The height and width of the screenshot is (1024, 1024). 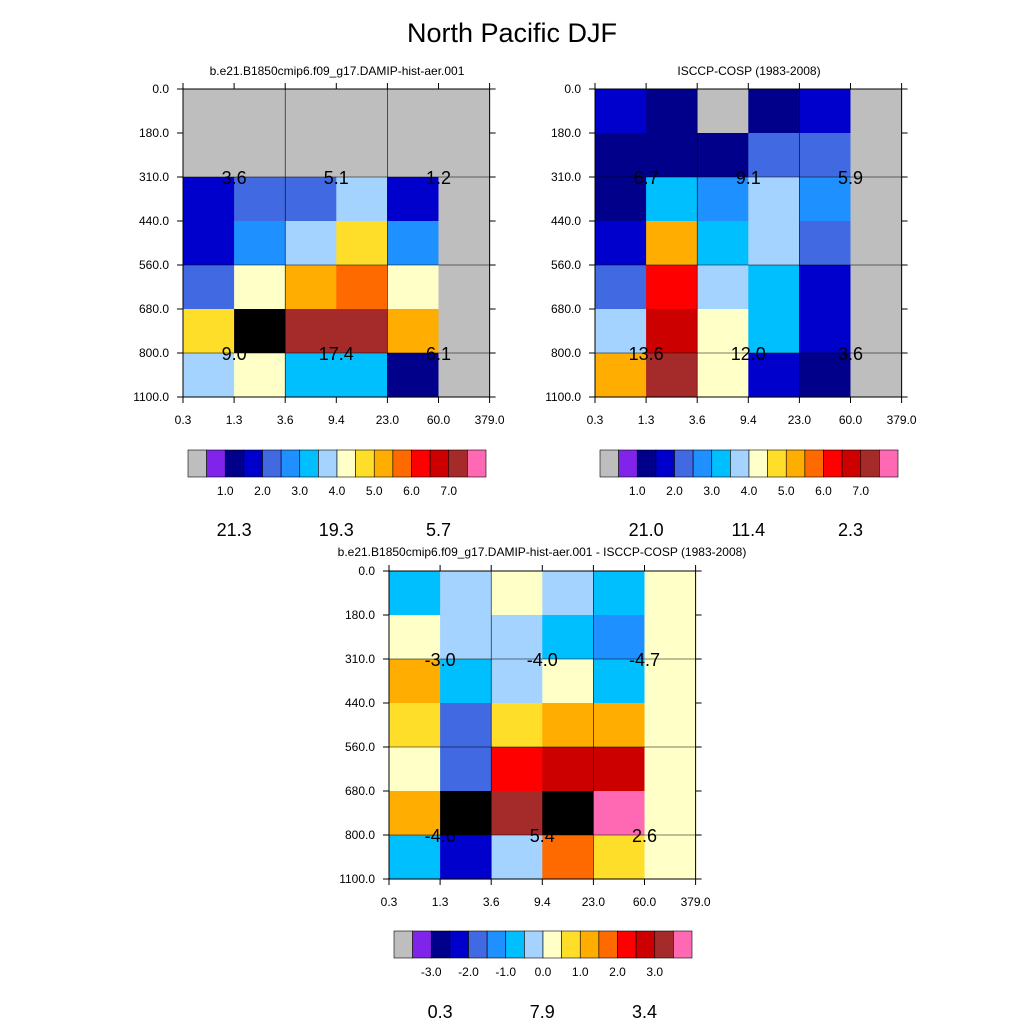 I want to click on y-tick-label: 310.0, so click(x=566, y=177).